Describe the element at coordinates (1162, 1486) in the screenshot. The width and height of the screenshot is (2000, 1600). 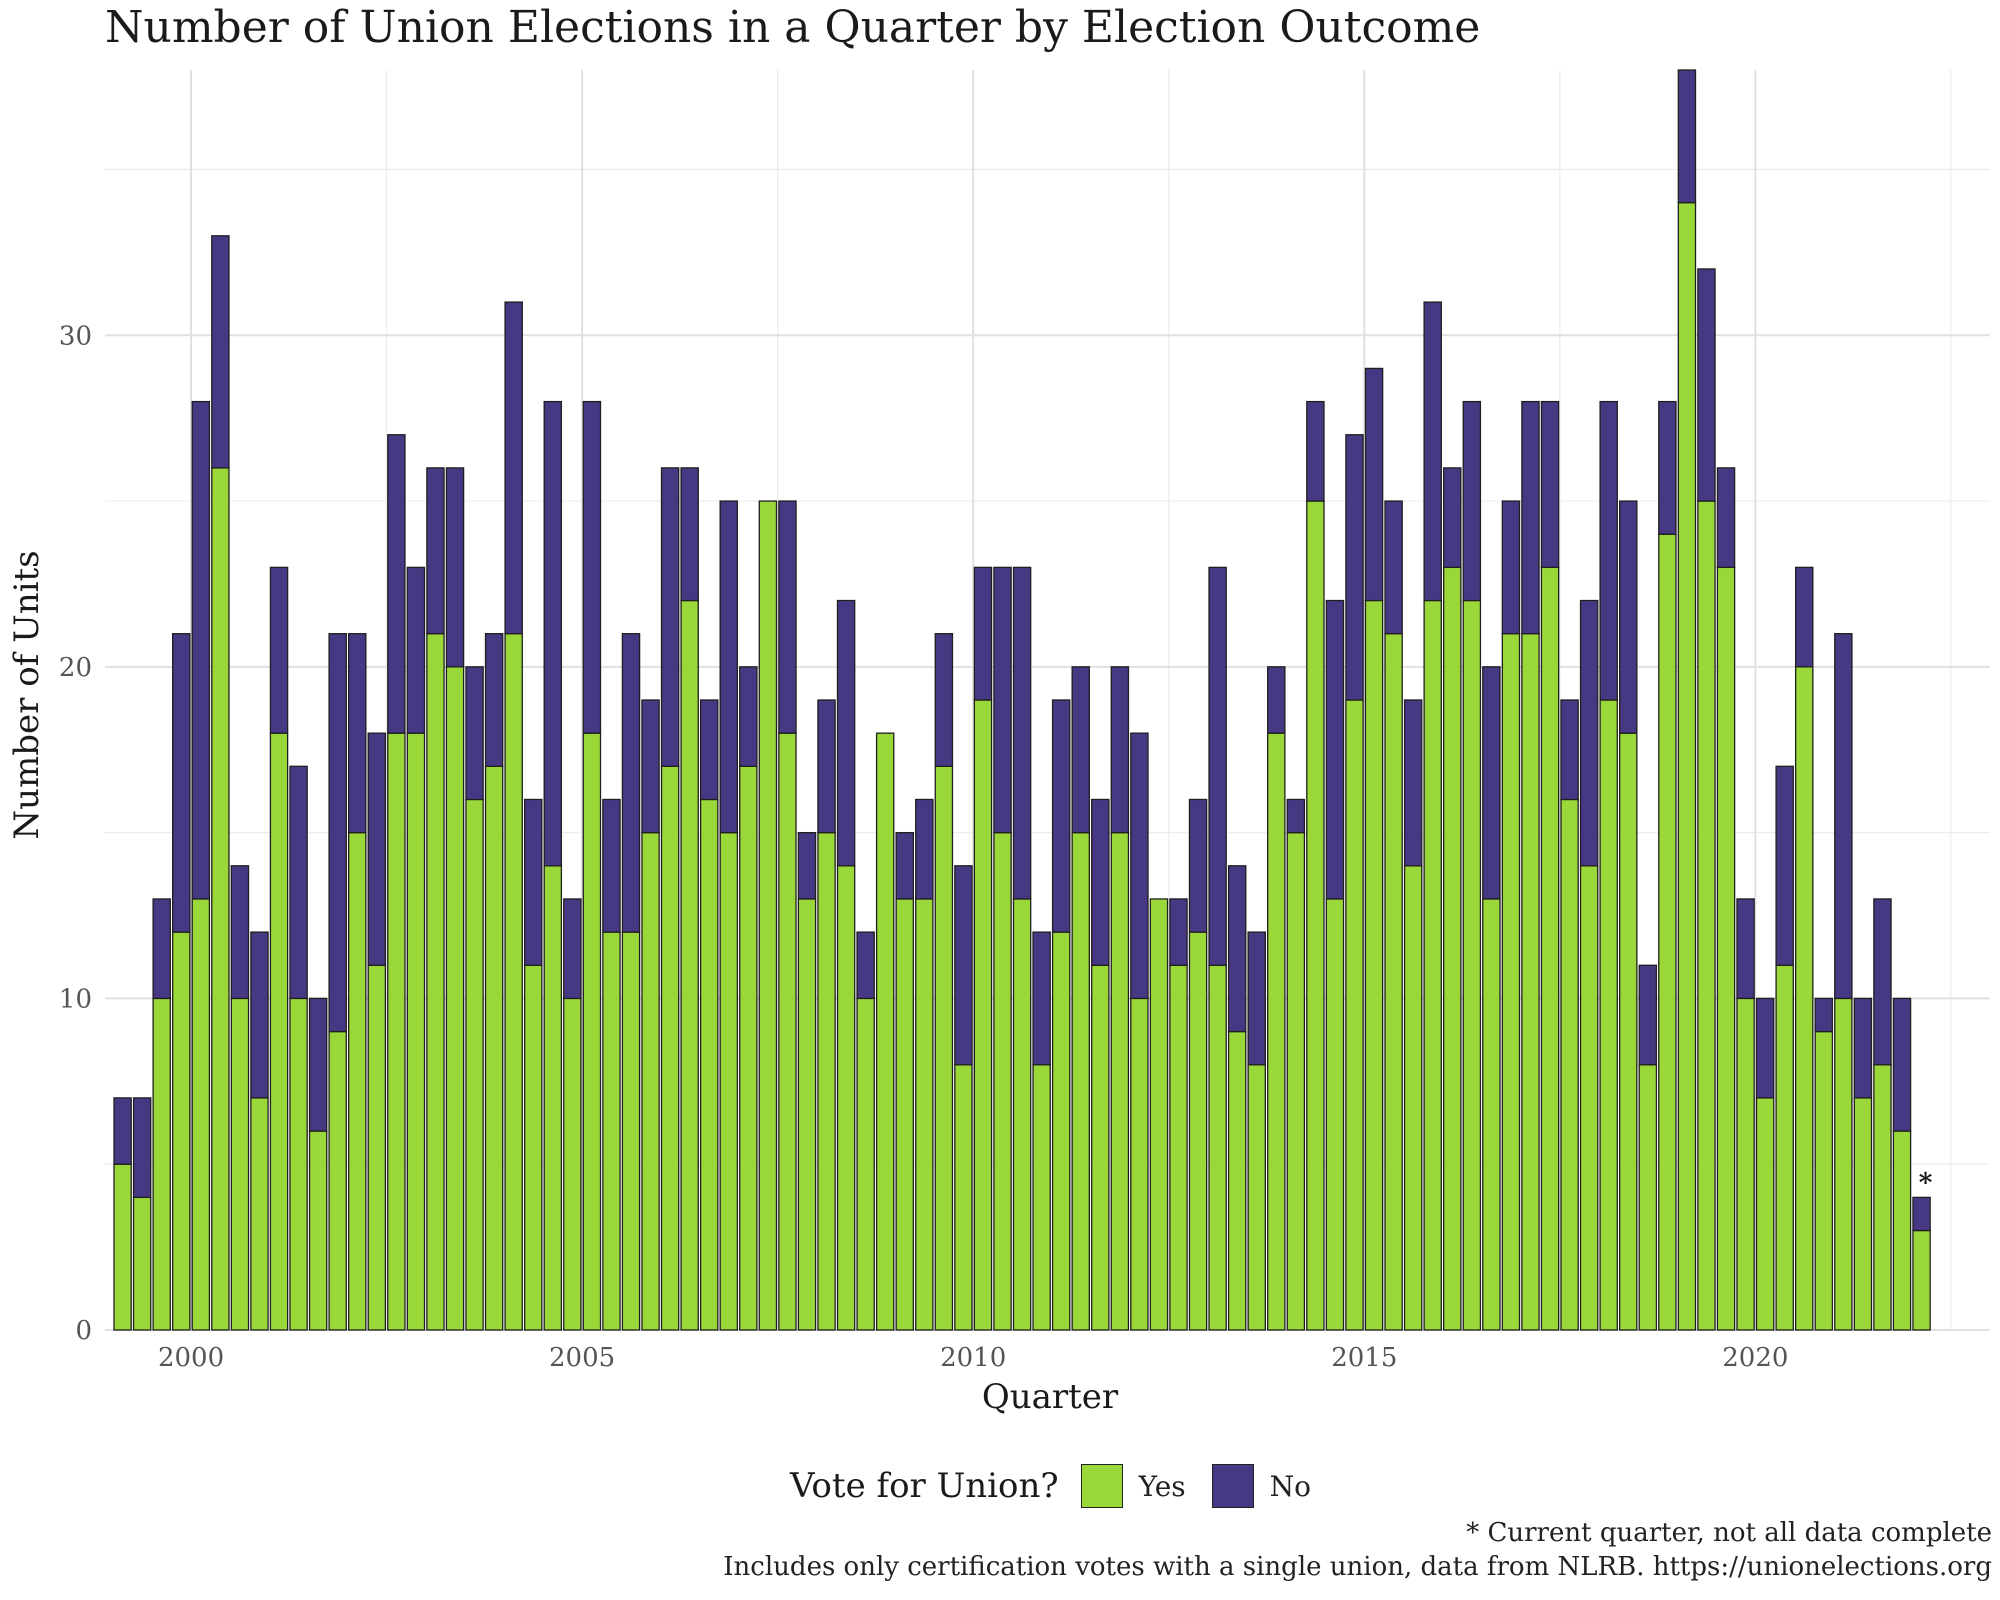
I see `legend-label-yes: Yes` at that location.